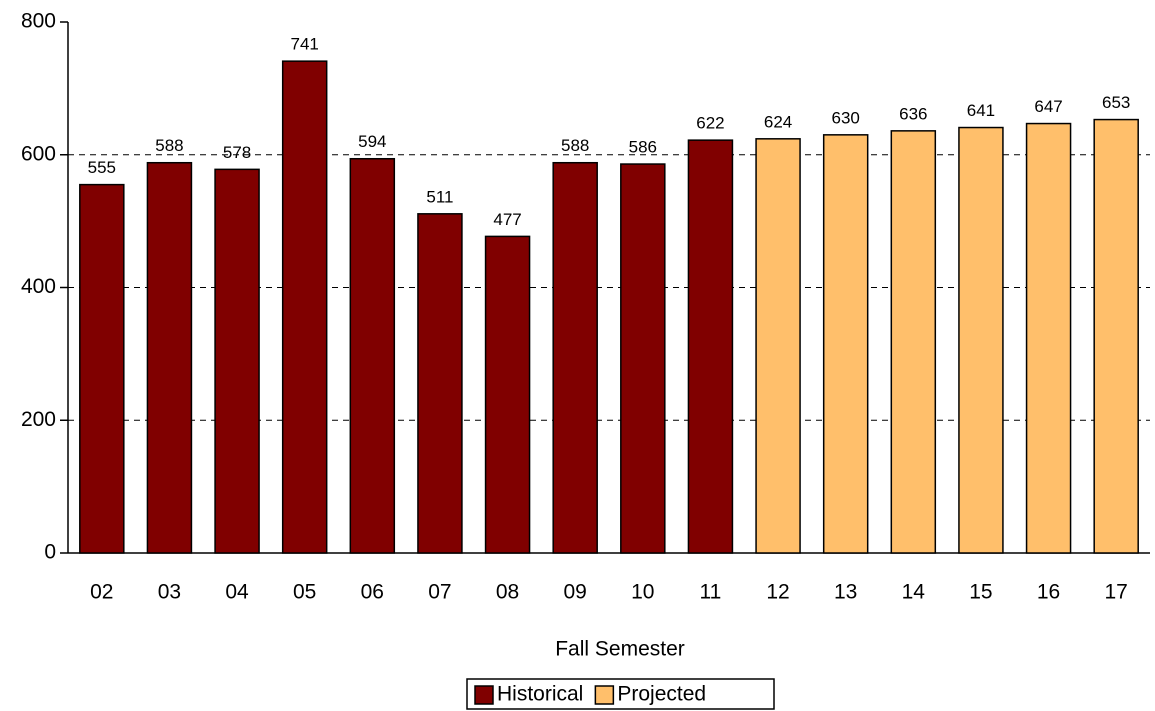 The height and width of the screenshot is (711, 1155). I want to click on x-tick-label: 02, so click(101, 592).